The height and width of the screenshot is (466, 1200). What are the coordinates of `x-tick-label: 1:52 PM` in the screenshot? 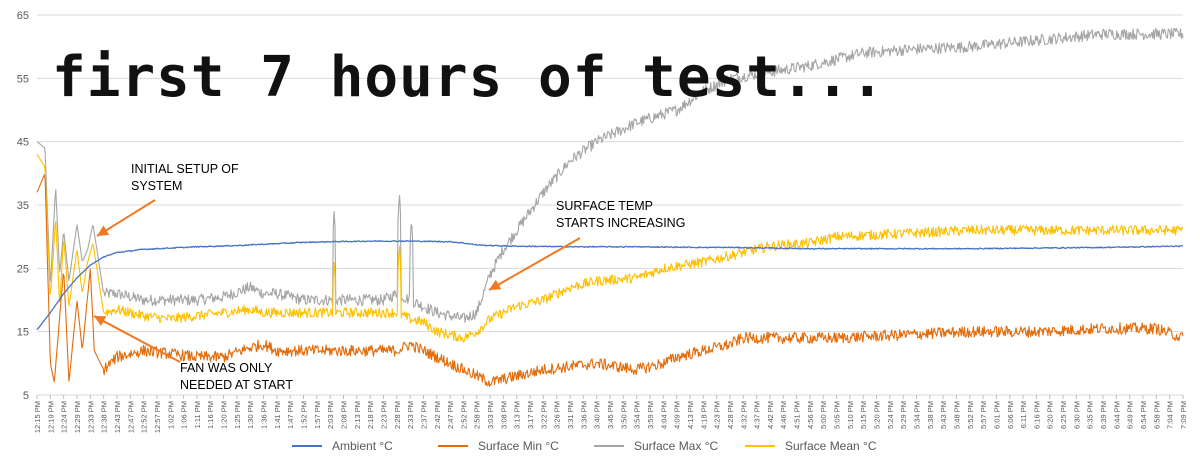 It's located at (304, 415).